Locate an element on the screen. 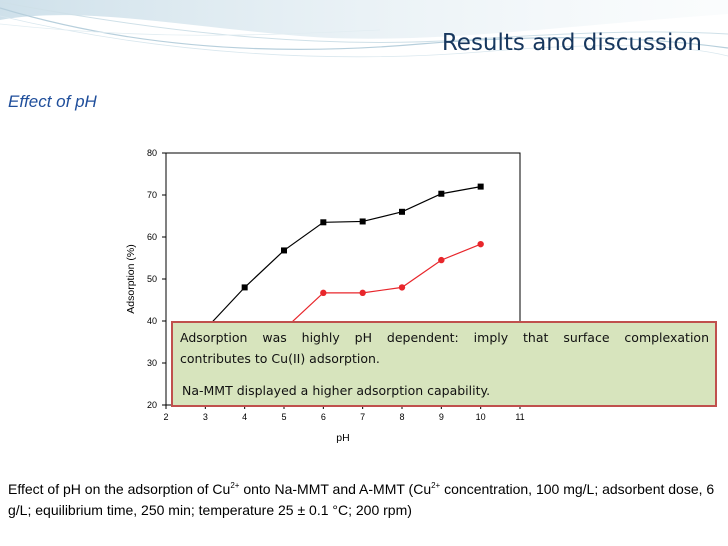 The image size is (728, 546). caption-part-1: Effect of pH on the adsorption of Cu is located at coordinates (119, 489).